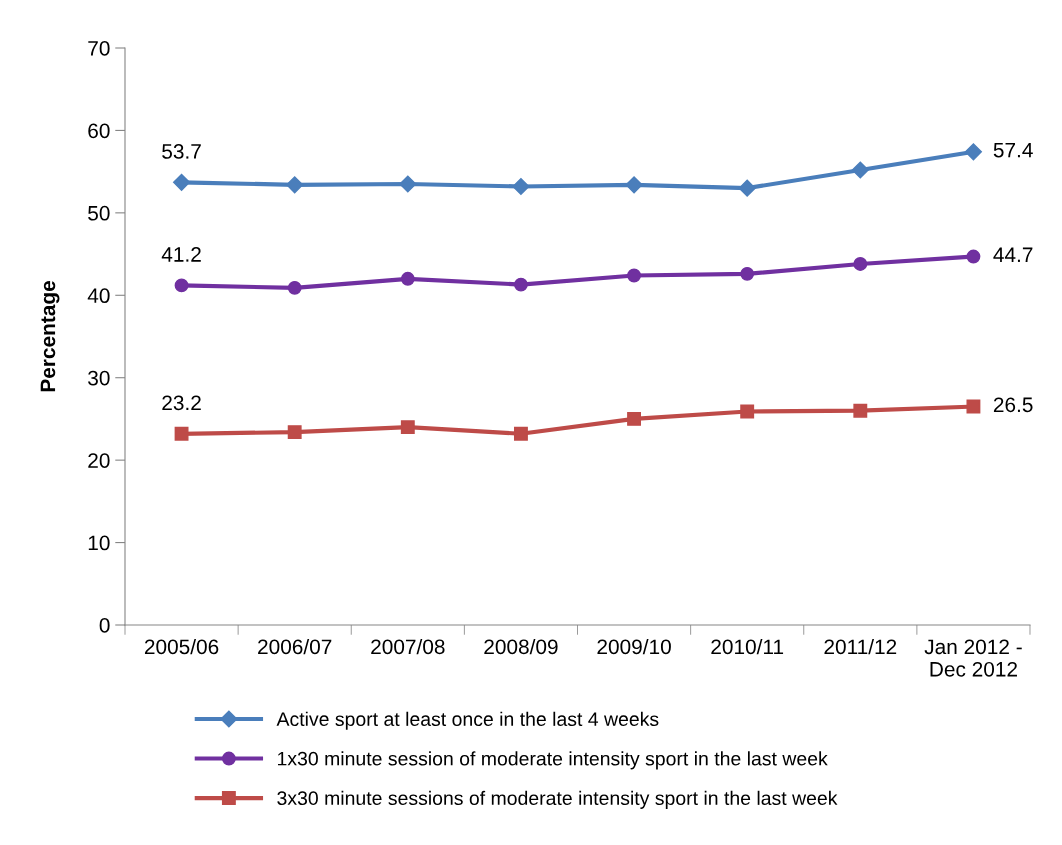 The width and height of the screenshot is (1062, 845). I want to click on y-tick-label: 0, so click(104, 625).